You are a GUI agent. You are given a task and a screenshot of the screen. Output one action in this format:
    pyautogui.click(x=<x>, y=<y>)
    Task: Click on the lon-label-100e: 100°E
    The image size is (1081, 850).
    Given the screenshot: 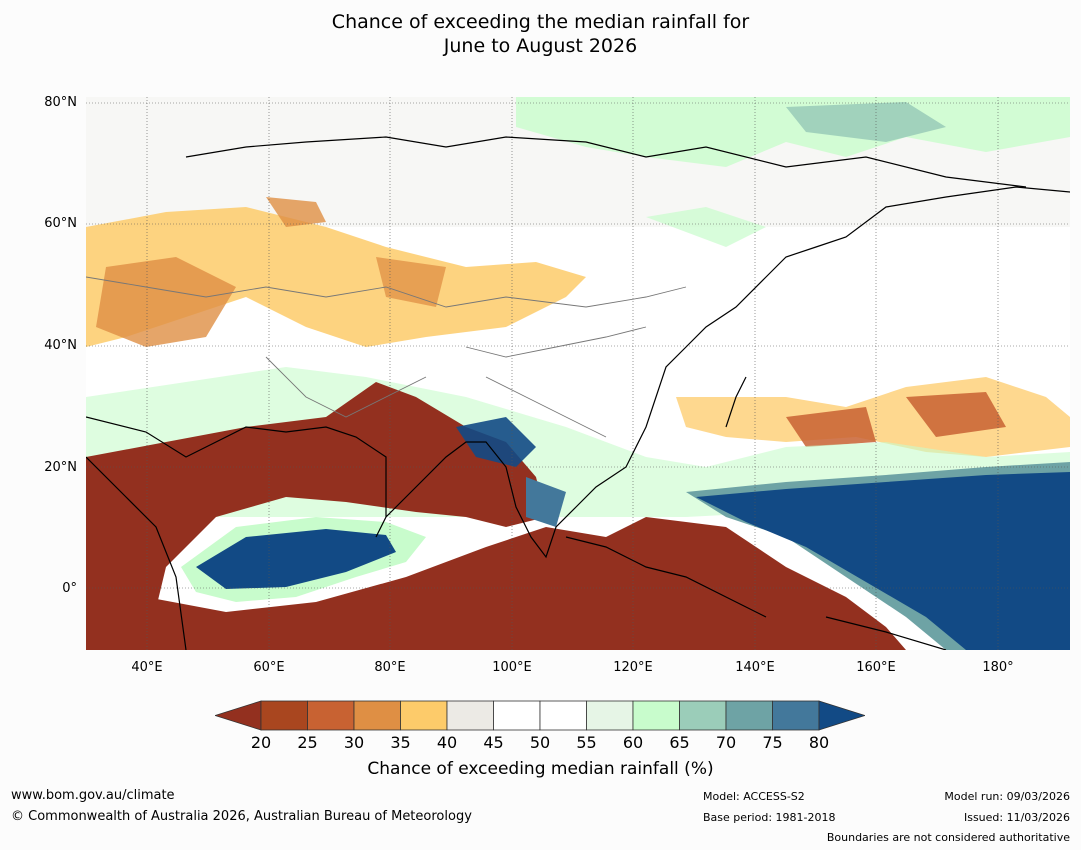 What is the action you would take?
    pyautogui.click(x=512, y=667)
    